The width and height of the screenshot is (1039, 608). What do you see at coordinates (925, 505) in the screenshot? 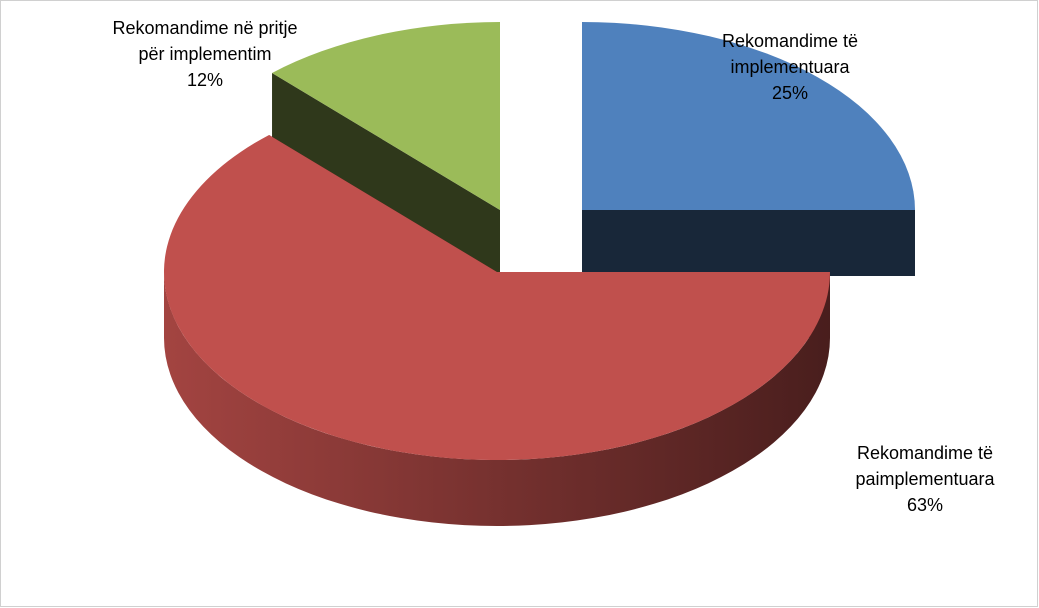
I see `label-value: 63%` at bounding box center [925, 505].